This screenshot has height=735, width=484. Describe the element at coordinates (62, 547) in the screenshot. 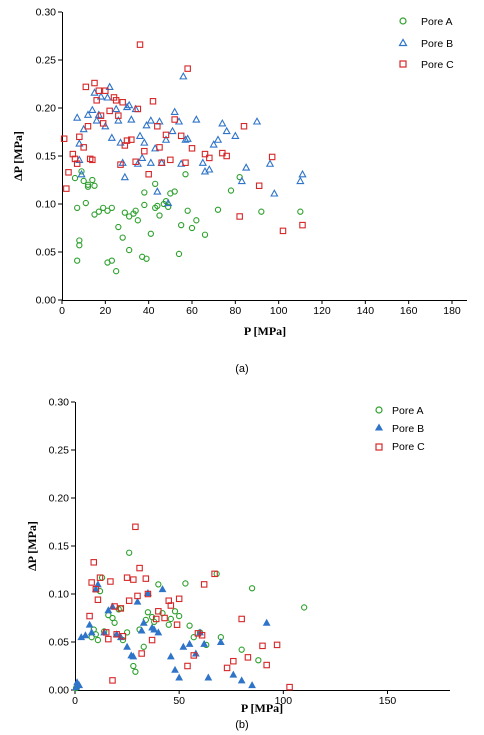

I see `panel-b-y-ticks: 0.00 0.05 0.10 0.15 0.20 0.25 0.30` at that location.